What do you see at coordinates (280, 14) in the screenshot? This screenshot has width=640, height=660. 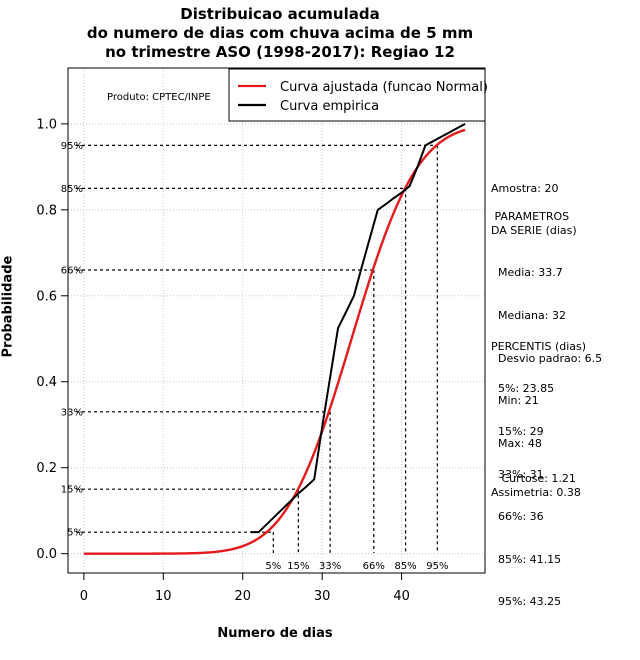 I see `chart-title-line-1: Distribuicao acumulada` at bounding box center [280, 14].